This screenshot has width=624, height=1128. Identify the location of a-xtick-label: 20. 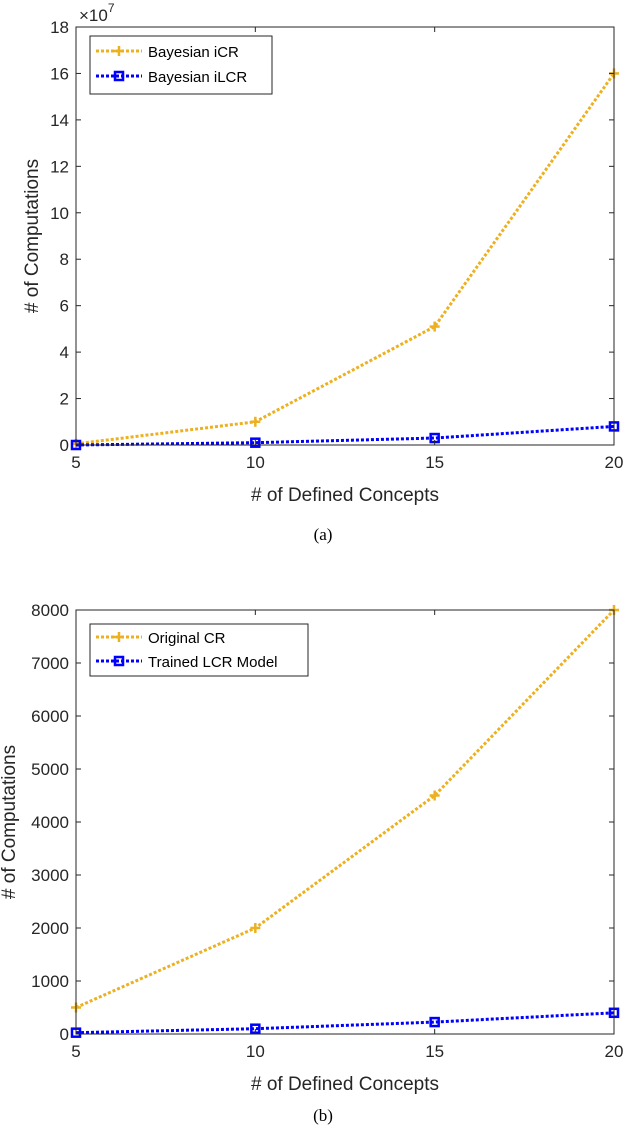
(614, 462).